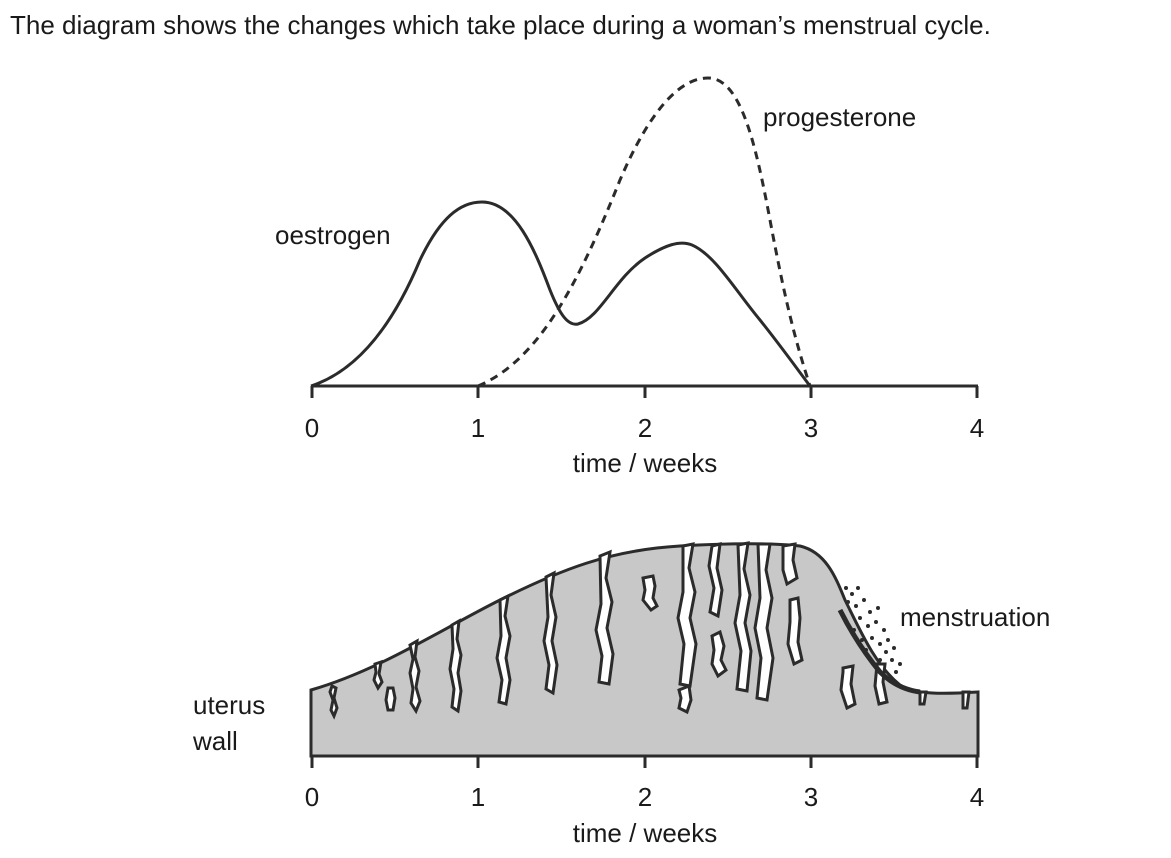  I want to click on oestrogen-curve, so click(561, 294).